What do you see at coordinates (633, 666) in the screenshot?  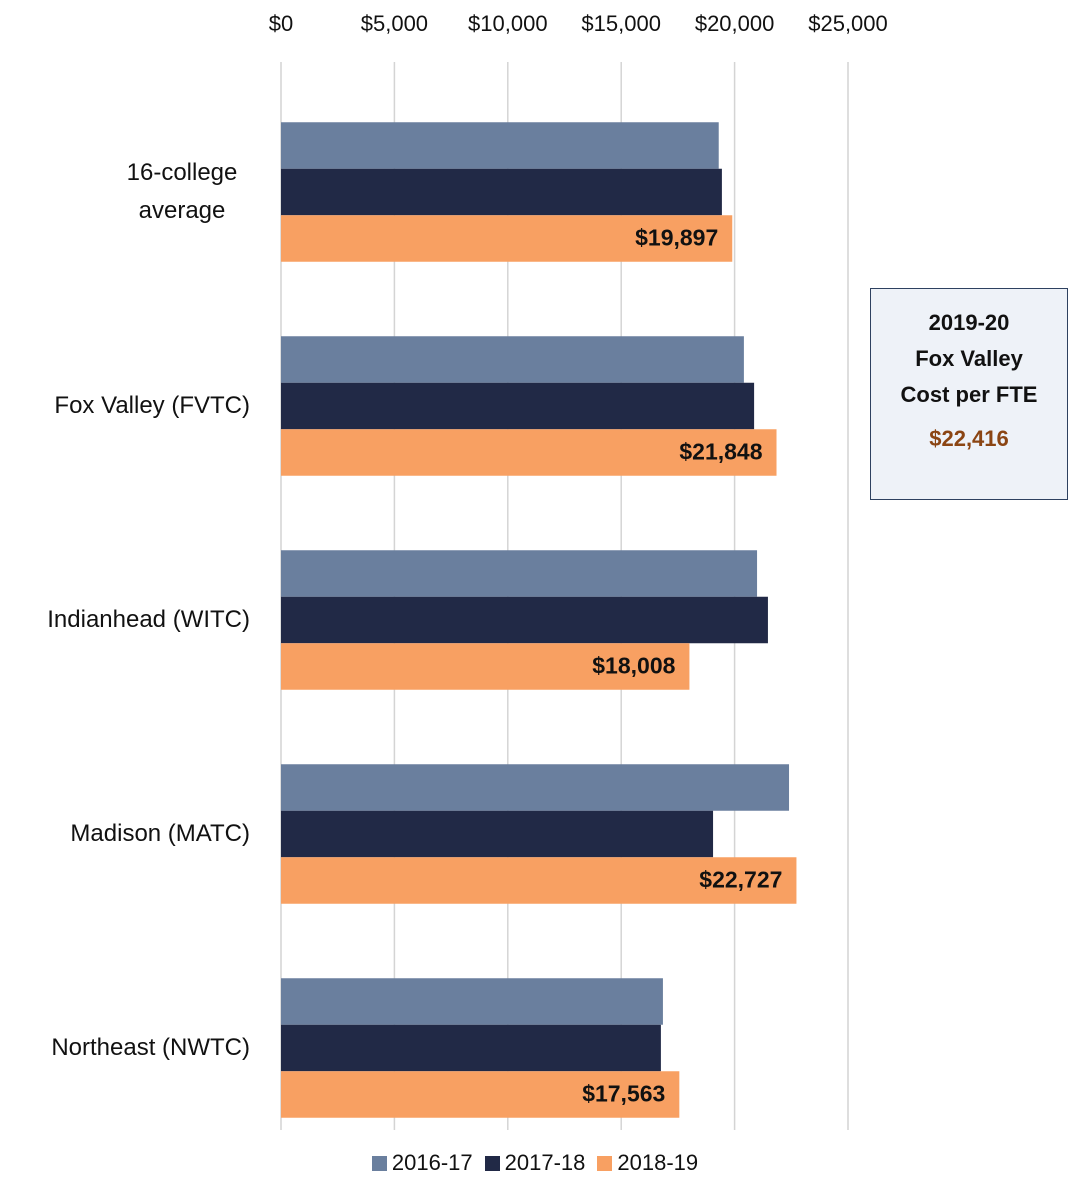 I see `data-label: $18,008` at bounding box center [633, 666].